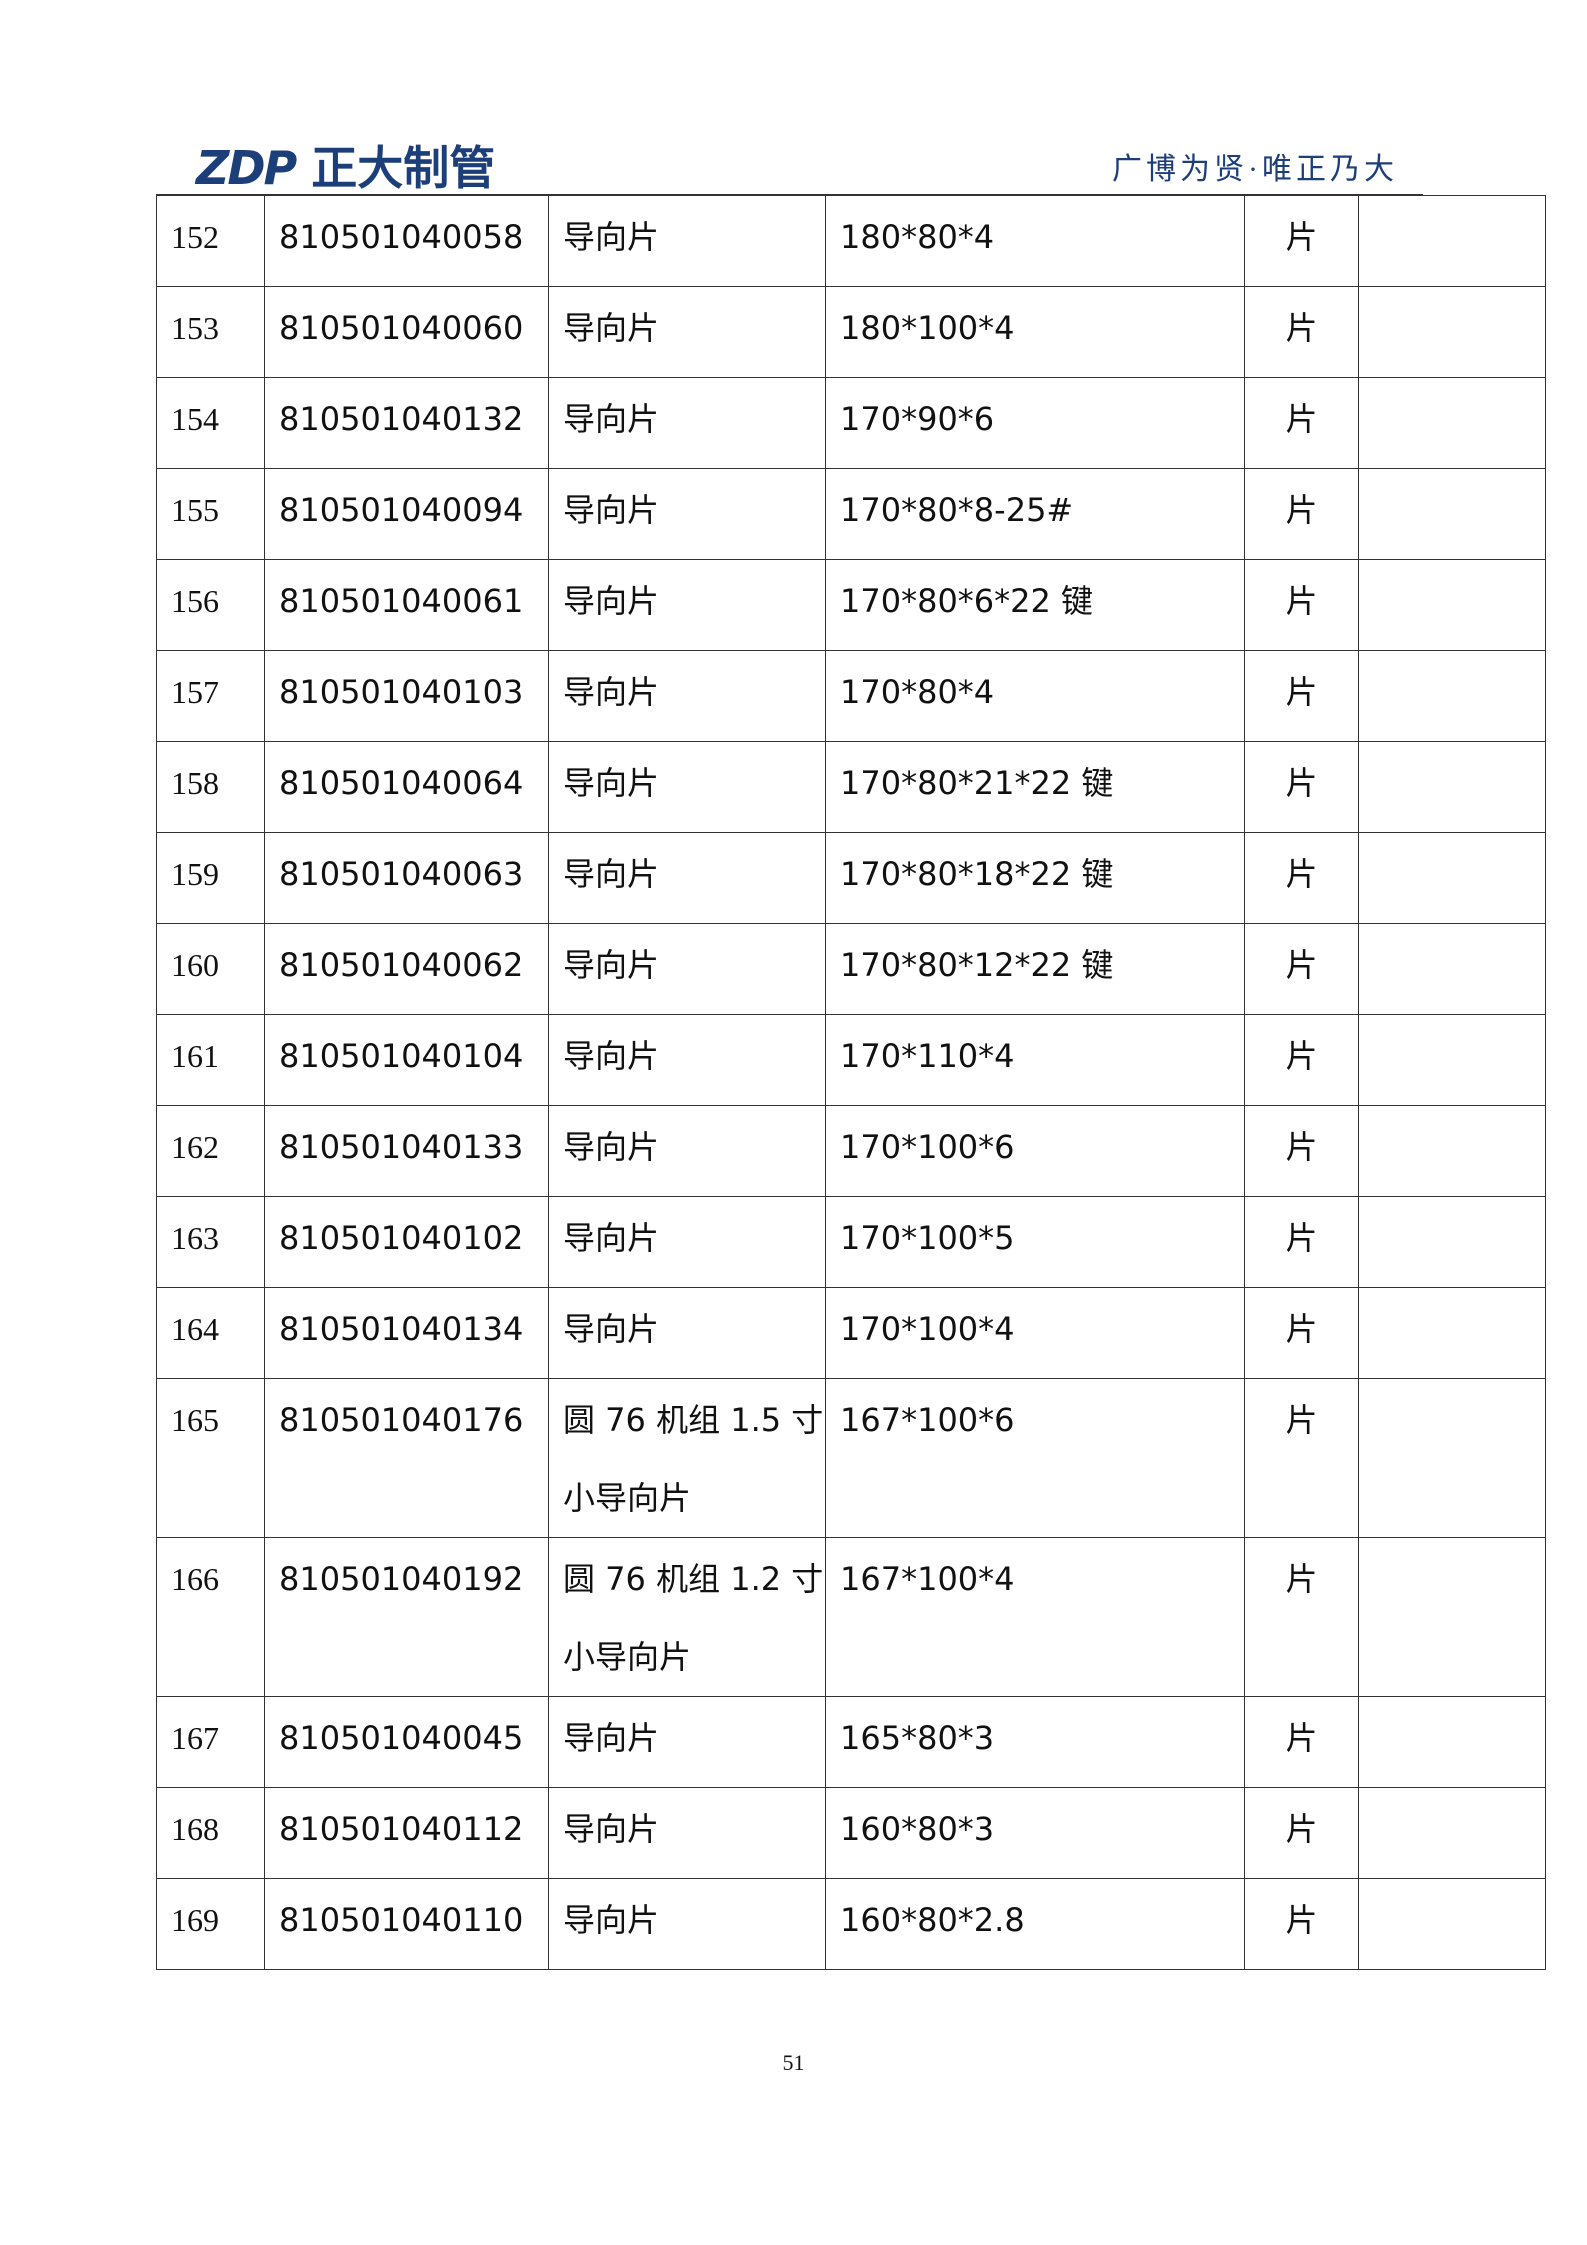 The width and height of the screenshot is (1587, 2245). I want to click on page-number: 51, so click(793, 2062).